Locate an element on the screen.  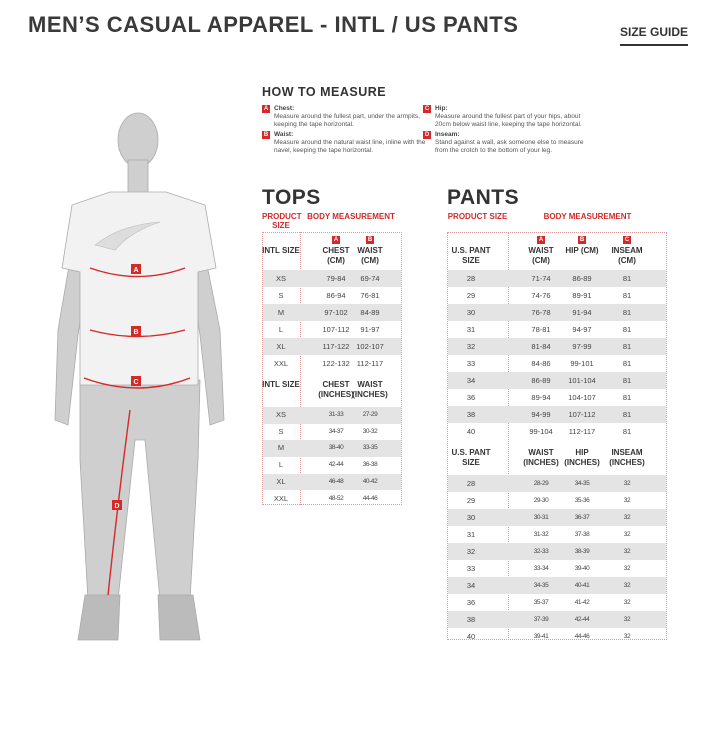
tops-cm-header: WAIST (CM) is located at coordinates (370, 255).